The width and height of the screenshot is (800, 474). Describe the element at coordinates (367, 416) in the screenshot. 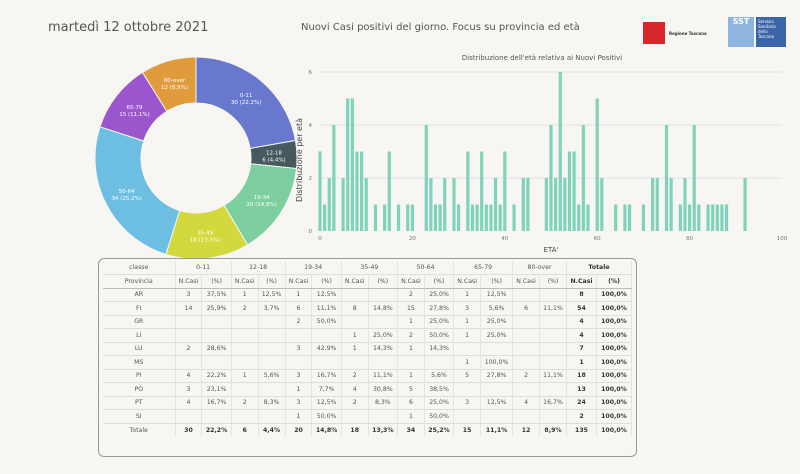

I see `table-row: SI 1 50,0% 1 50,0% 2 100,0%` at that location.